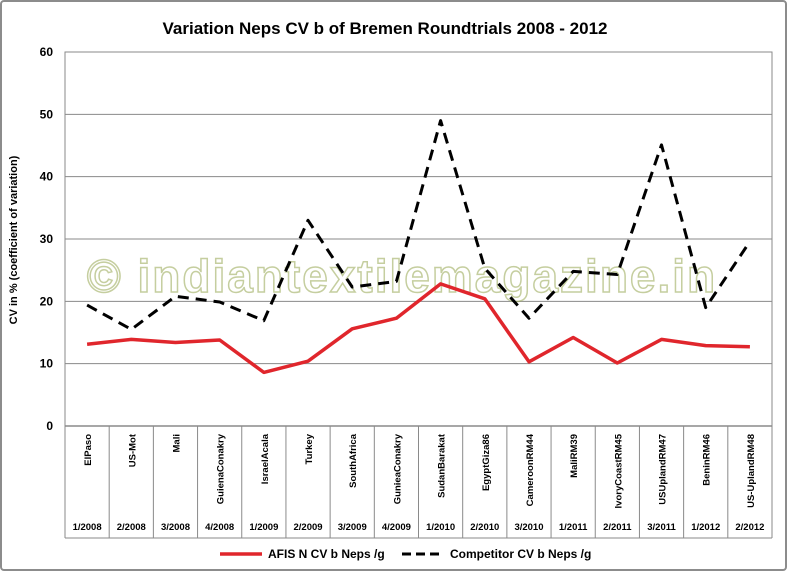  What do you see at coordinates (528, 527) in the screenshot?
I see `period-label: 3/2010` at bounding box center [528, 527].